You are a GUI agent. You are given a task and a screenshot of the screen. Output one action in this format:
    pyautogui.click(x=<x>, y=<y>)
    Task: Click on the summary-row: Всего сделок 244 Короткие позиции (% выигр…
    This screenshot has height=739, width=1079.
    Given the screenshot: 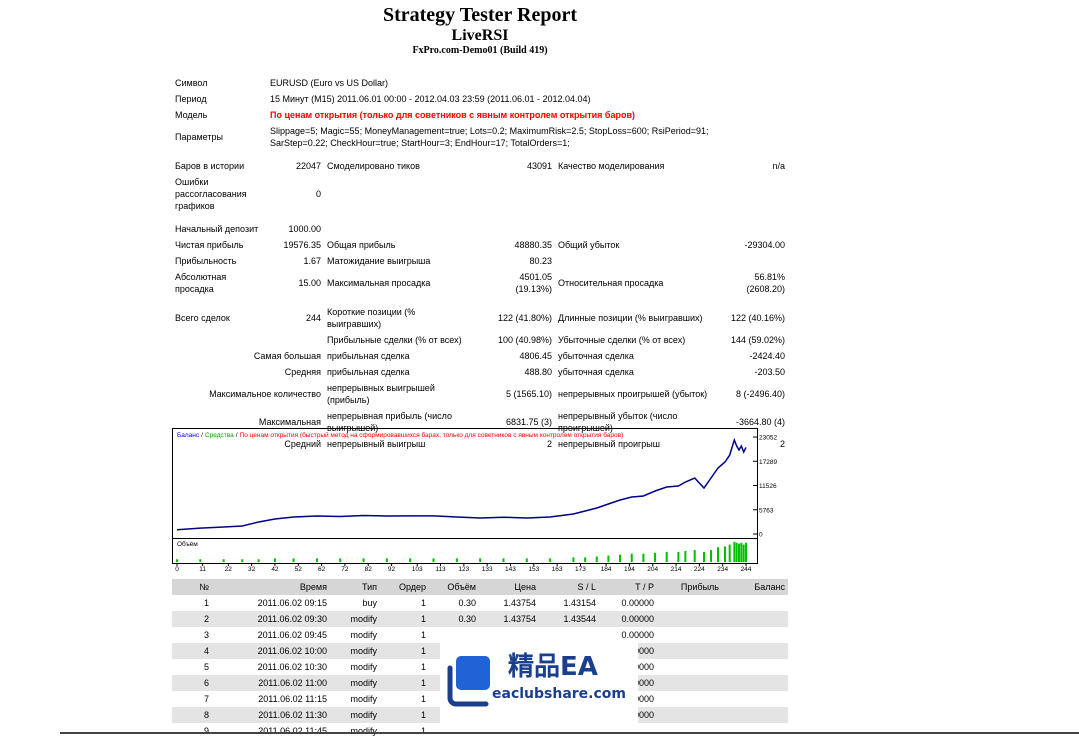 What is the action you would take?
    pyautogui.click(x=480, y=318)
    